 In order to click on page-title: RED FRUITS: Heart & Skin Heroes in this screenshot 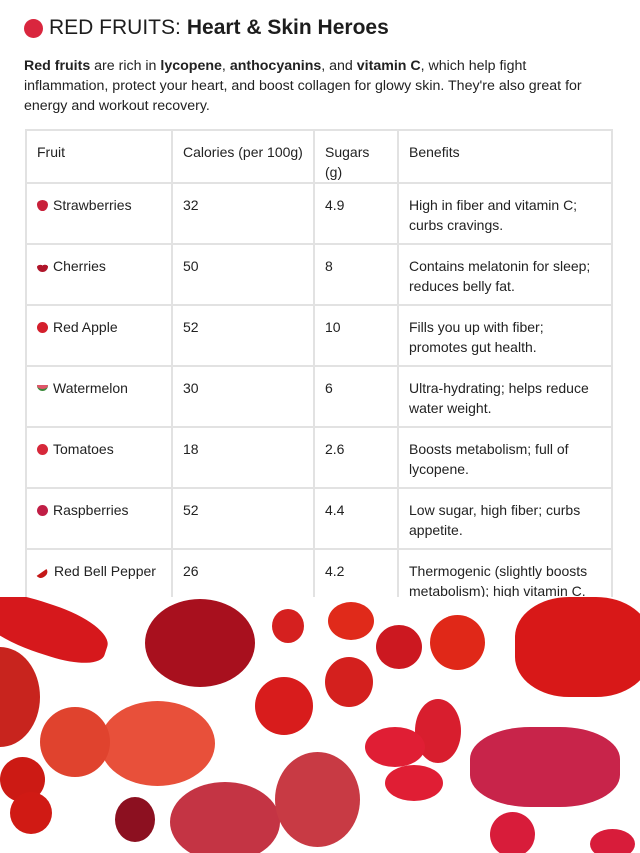, I will do `click(206, 28)`.